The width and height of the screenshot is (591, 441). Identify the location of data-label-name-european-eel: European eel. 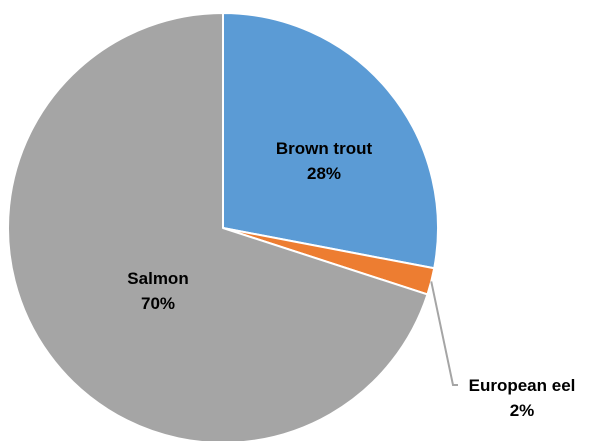
(522, 385).